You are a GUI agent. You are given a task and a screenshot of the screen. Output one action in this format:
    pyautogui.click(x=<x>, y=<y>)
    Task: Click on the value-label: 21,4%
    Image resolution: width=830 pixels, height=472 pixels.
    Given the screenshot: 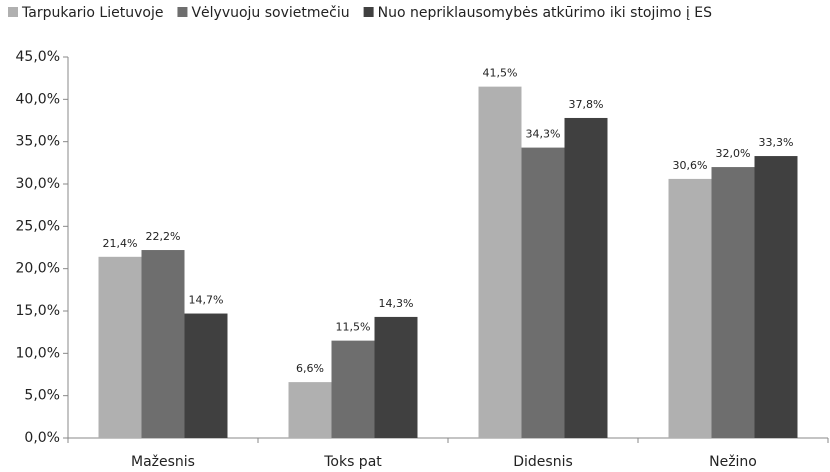 What is the action you would take?
    pyautogui.click(x=120, y=243)
    